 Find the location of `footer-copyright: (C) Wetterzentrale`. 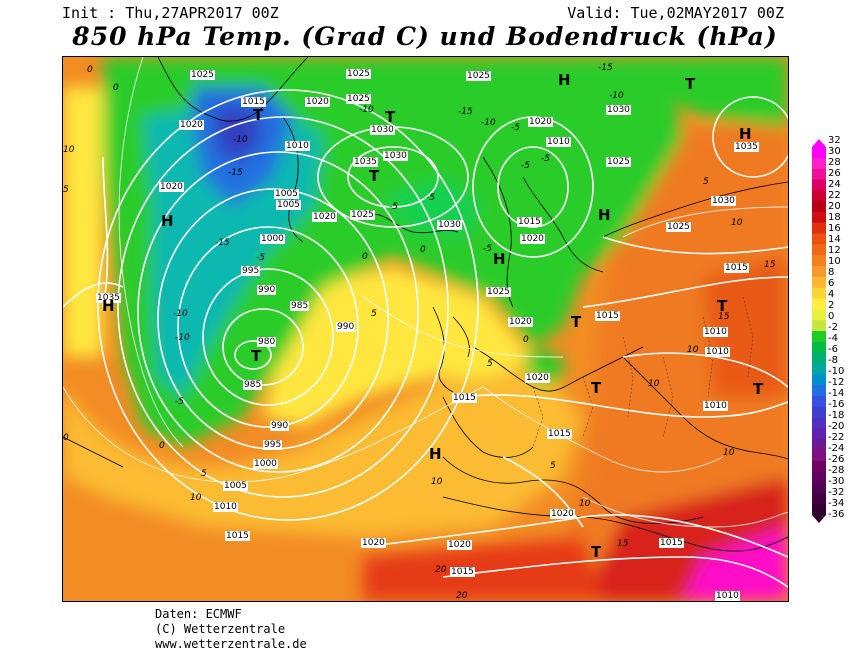

footer-copyright: (C) Wetterzentrale is located at coordinates (220, 629).